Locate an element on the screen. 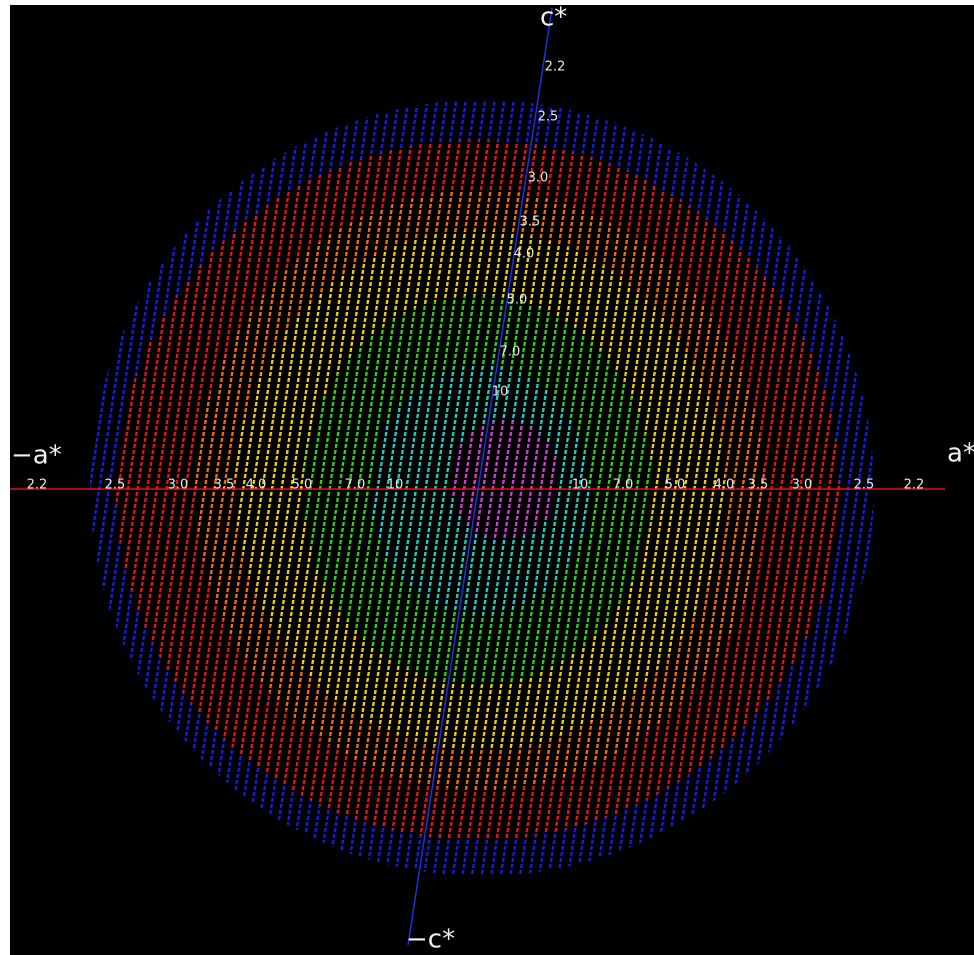 The image size is (974, 955). c-star-axis is located at coordinates (480, 476).